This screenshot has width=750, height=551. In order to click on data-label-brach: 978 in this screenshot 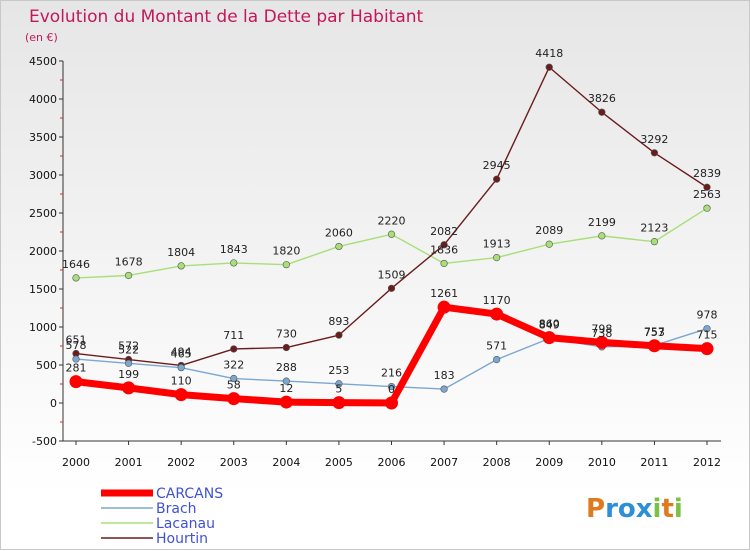, I will do `click(707, 315)`.